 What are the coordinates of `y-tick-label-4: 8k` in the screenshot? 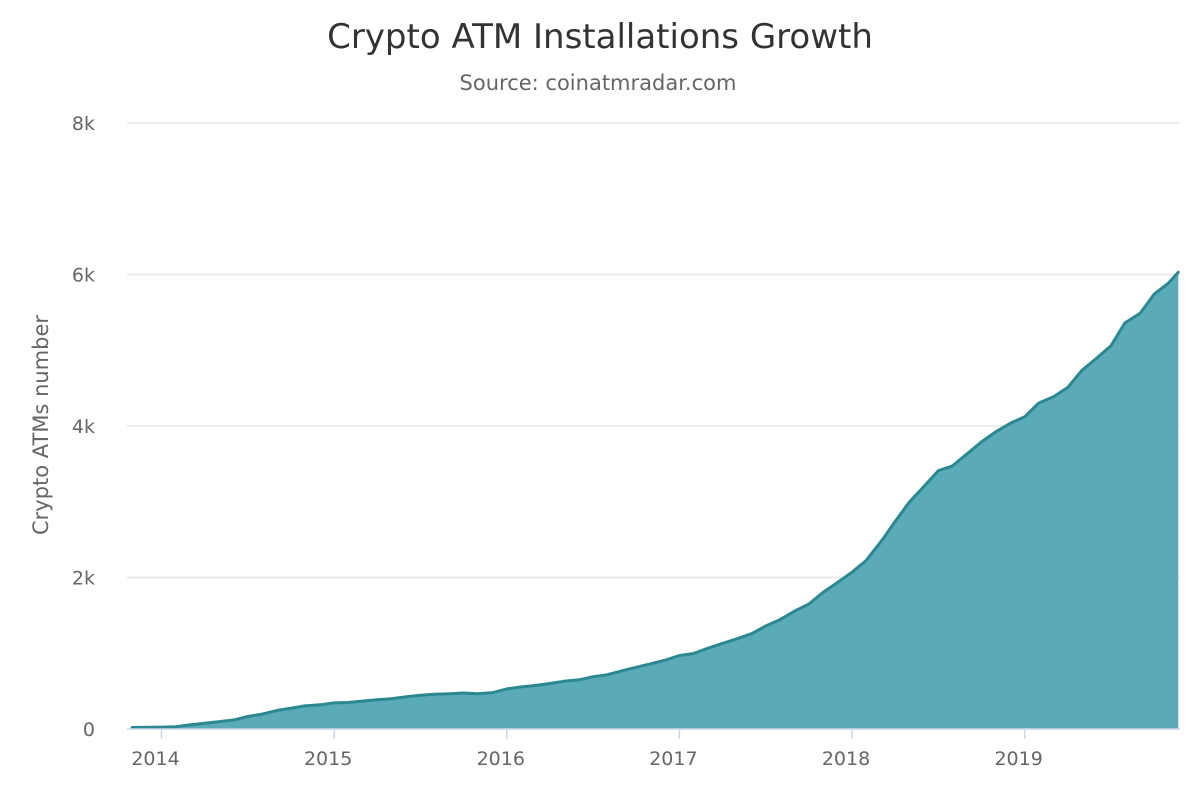 It's located at (83, 124).